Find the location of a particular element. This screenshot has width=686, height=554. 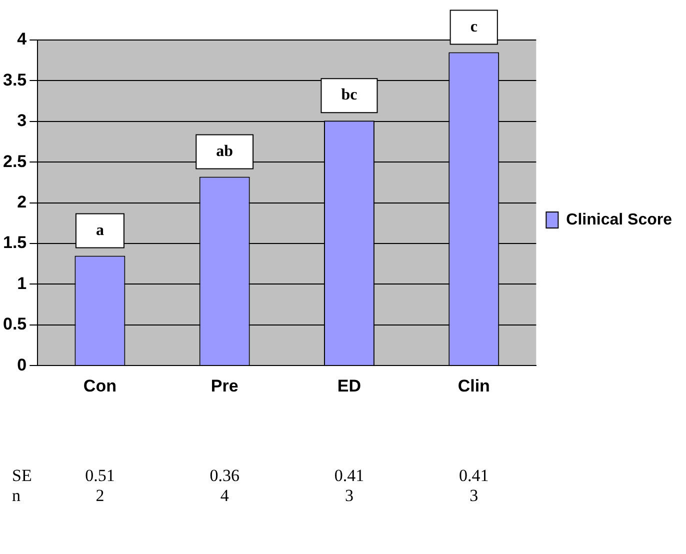

text: c is located at coordinates (474, 27).